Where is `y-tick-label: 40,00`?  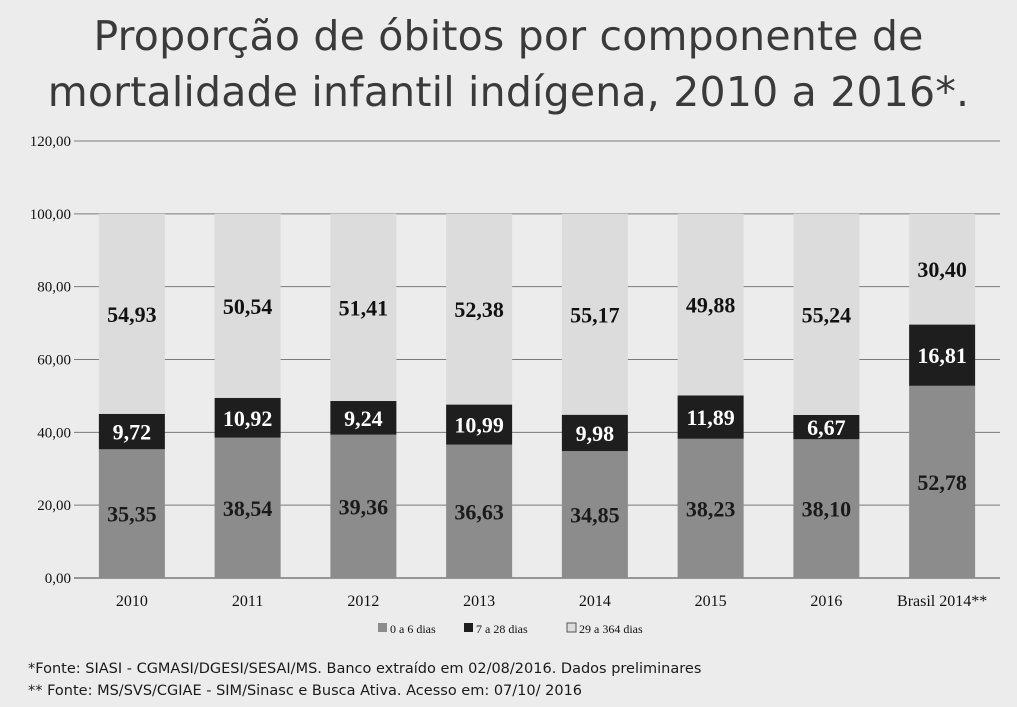 y-tick-label: 40,00 is located at coordinates (54, 433).